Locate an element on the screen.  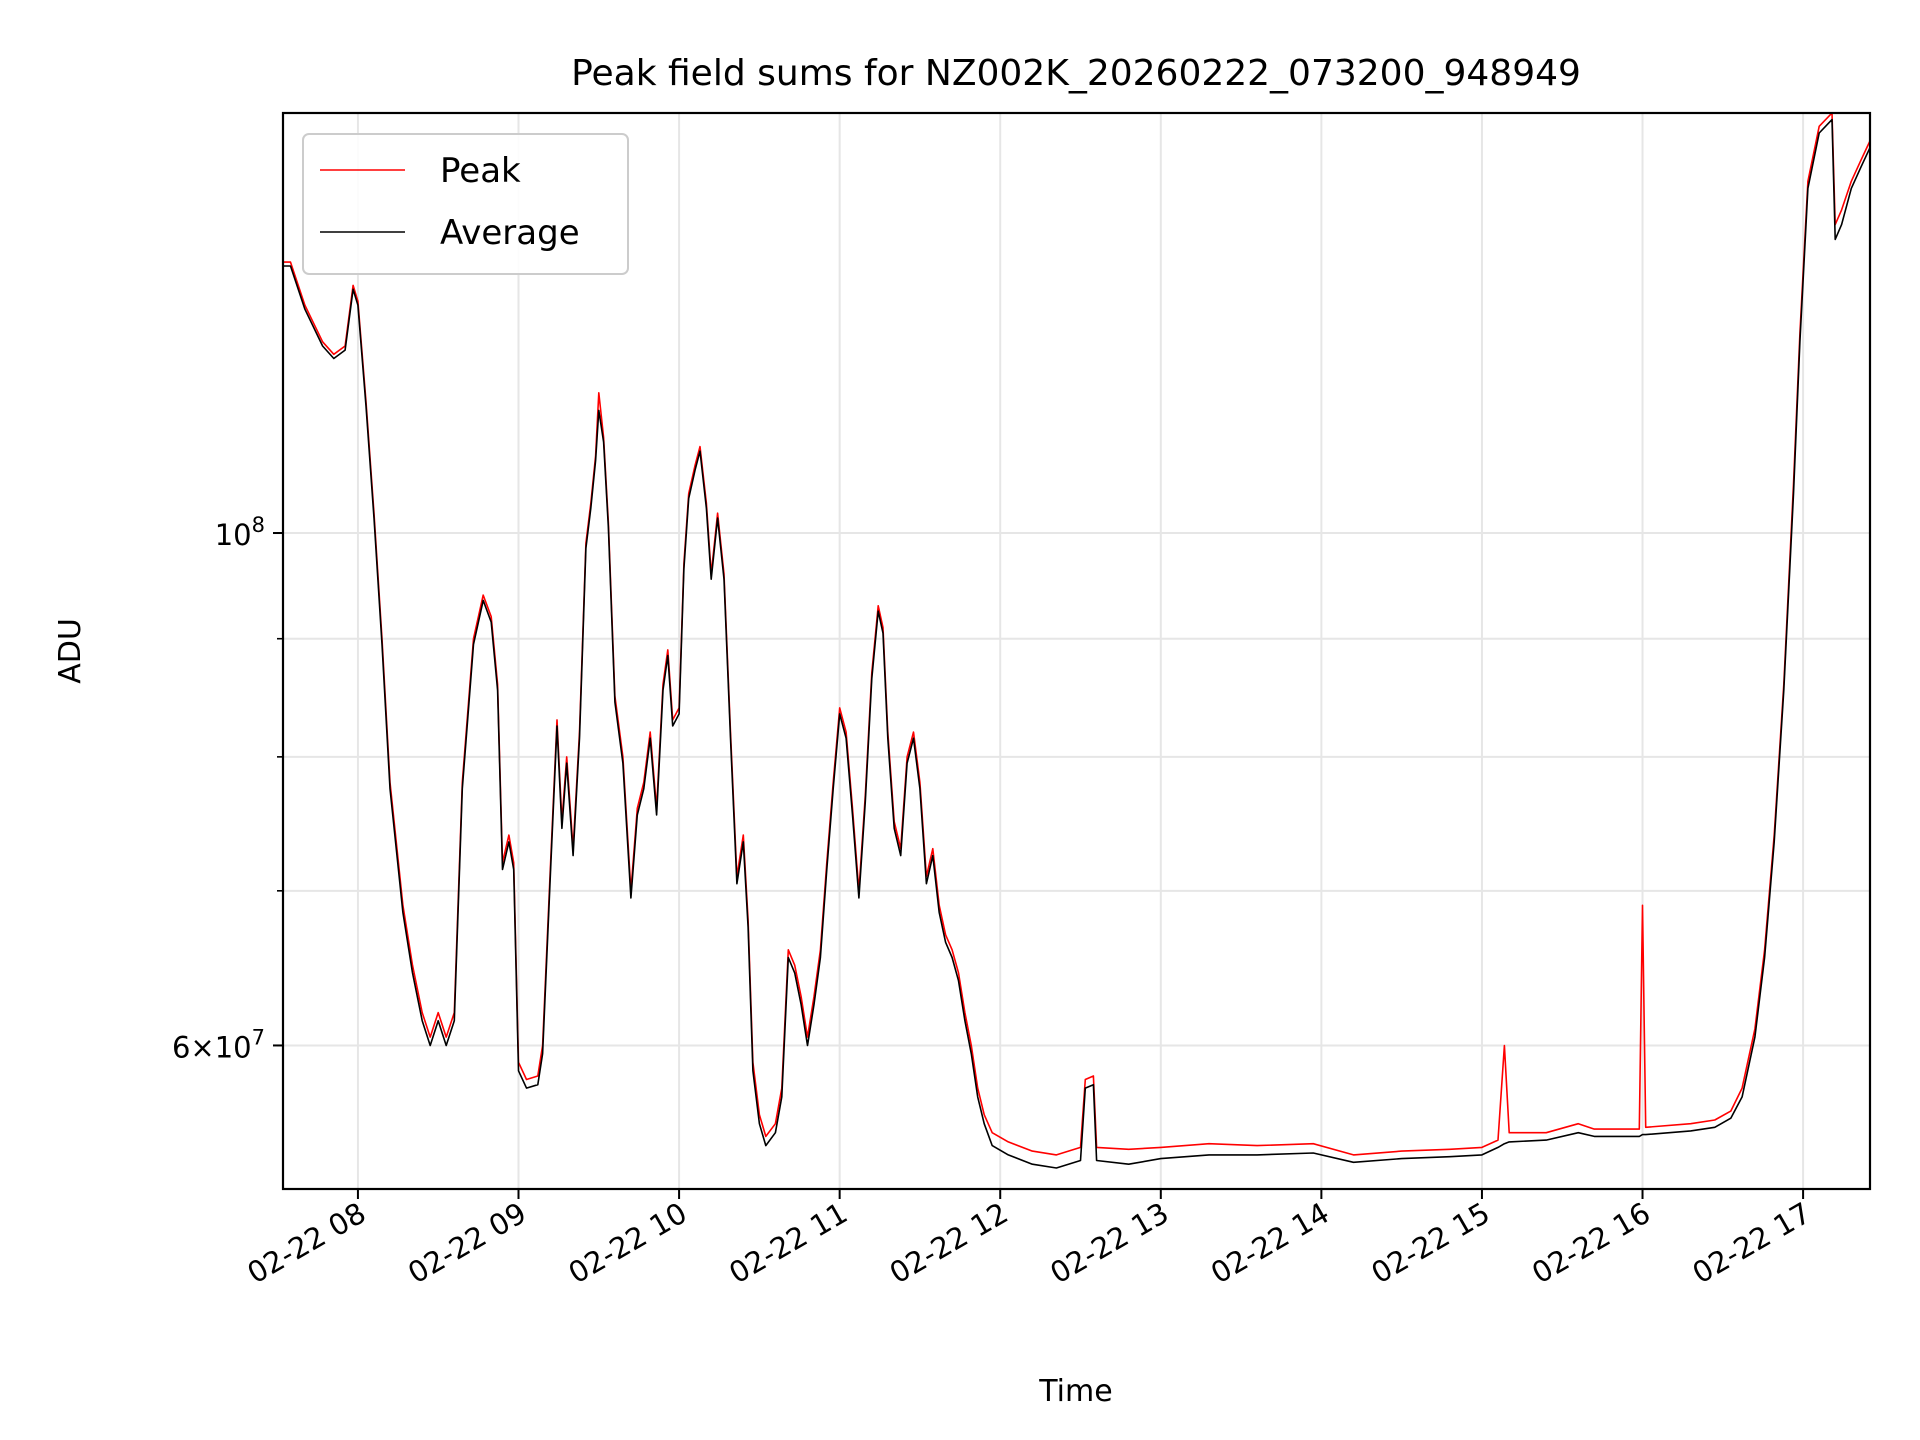
legend: Peak Average is located at coordinates (465, 204).